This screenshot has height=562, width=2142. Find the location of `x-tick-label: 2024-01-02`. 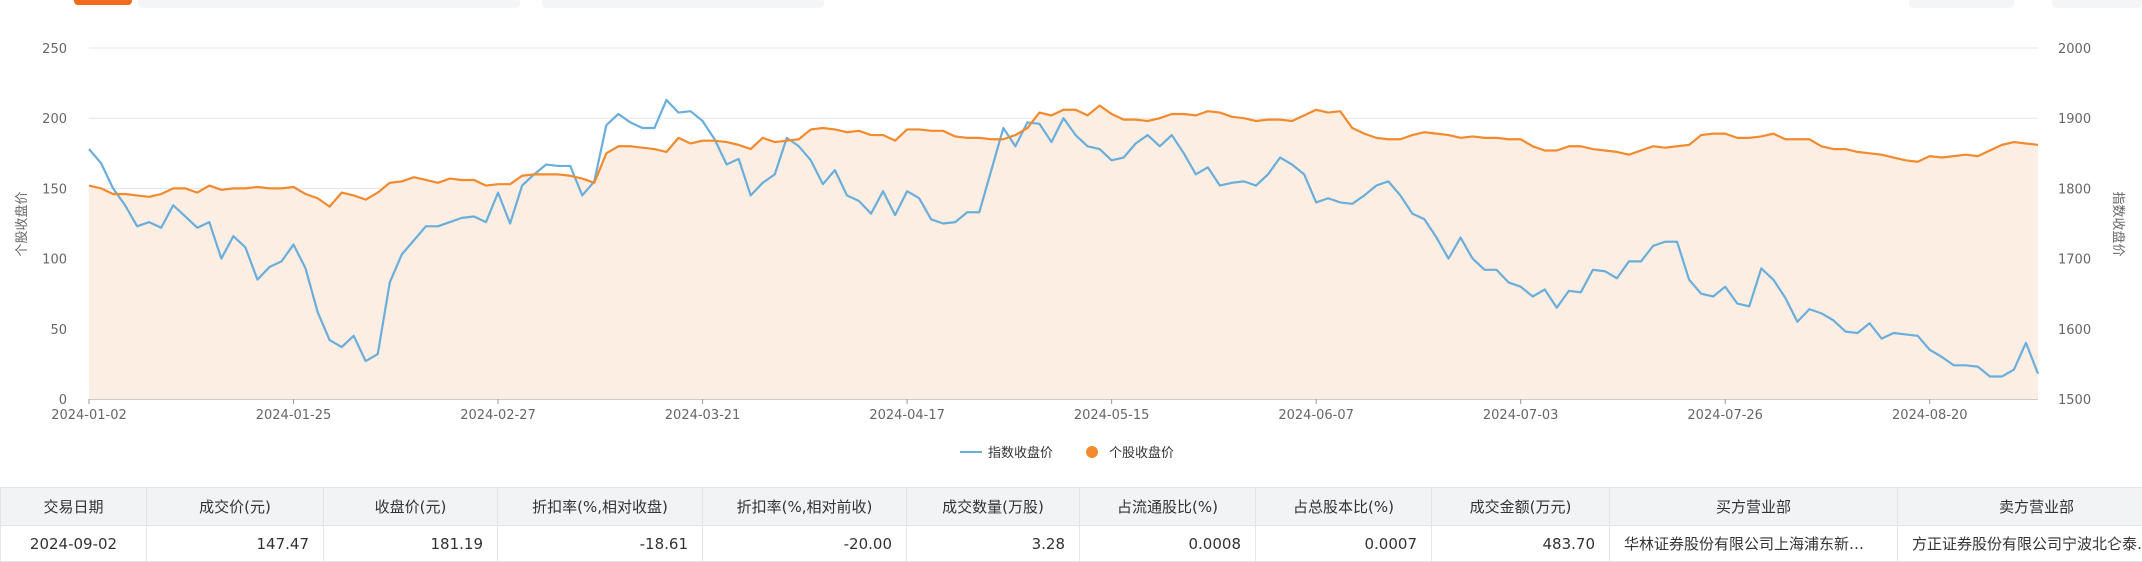

x-tick-label: 2024-01-02 is located at coordinates (89, 415).